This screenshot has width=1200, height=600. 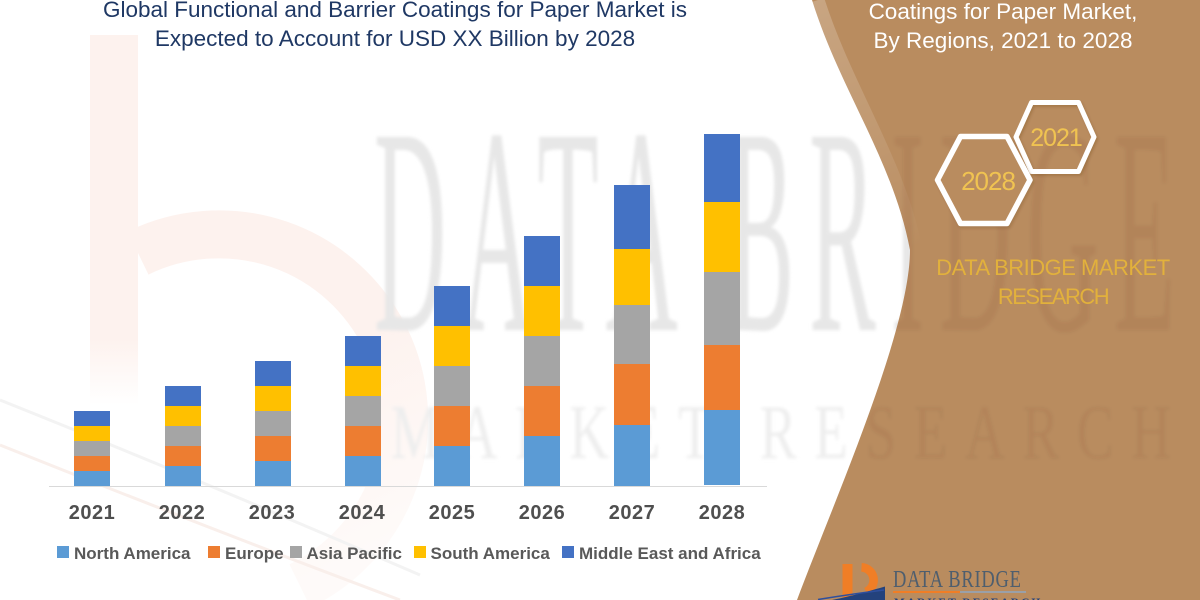 What do you see at coordinates (988, 181) in the screenshot?
I see `svg-text: 2028` at bounding box center [988, 181].